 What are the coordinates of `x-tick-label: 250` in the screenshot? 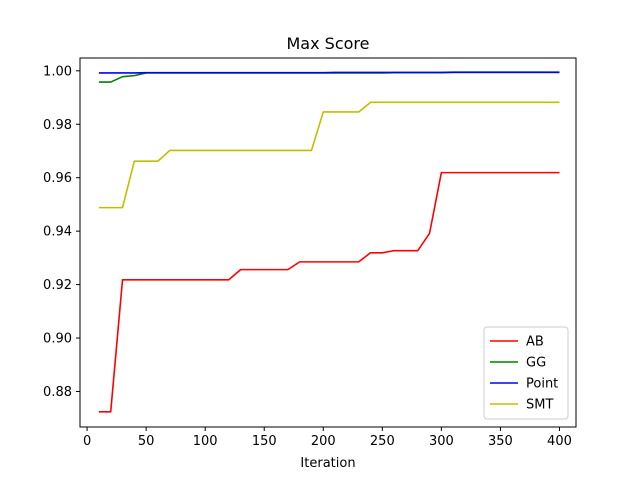 It's located at (382, 441).